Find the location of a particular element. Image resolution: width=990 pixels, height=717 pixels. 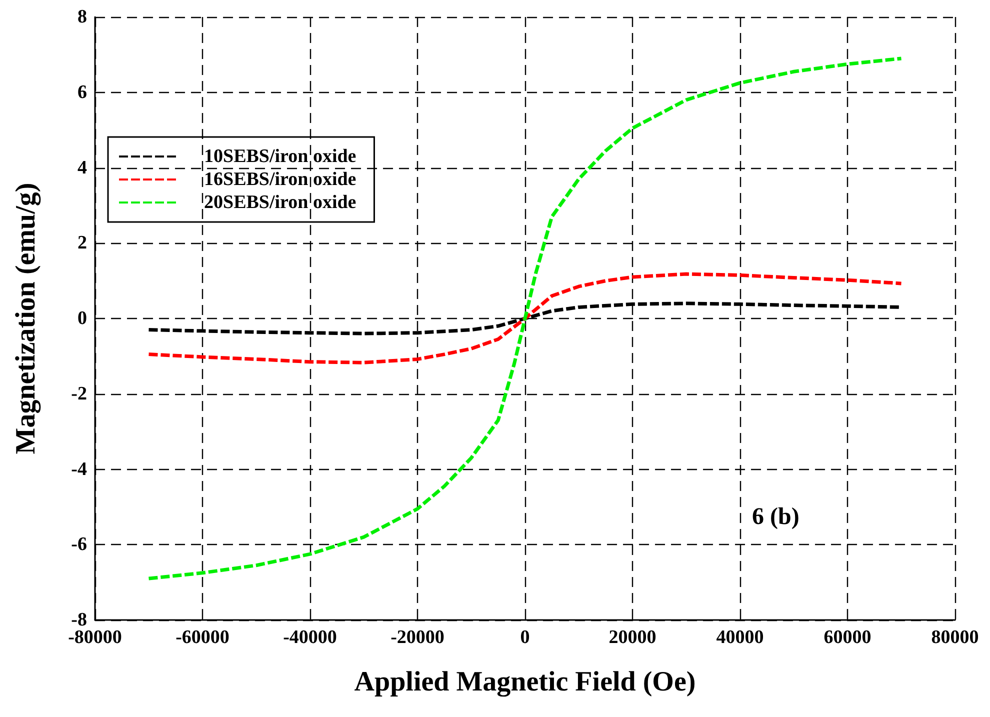

y-axis-title: Magnetization (emu/g) is located at coordinates (26, 318).